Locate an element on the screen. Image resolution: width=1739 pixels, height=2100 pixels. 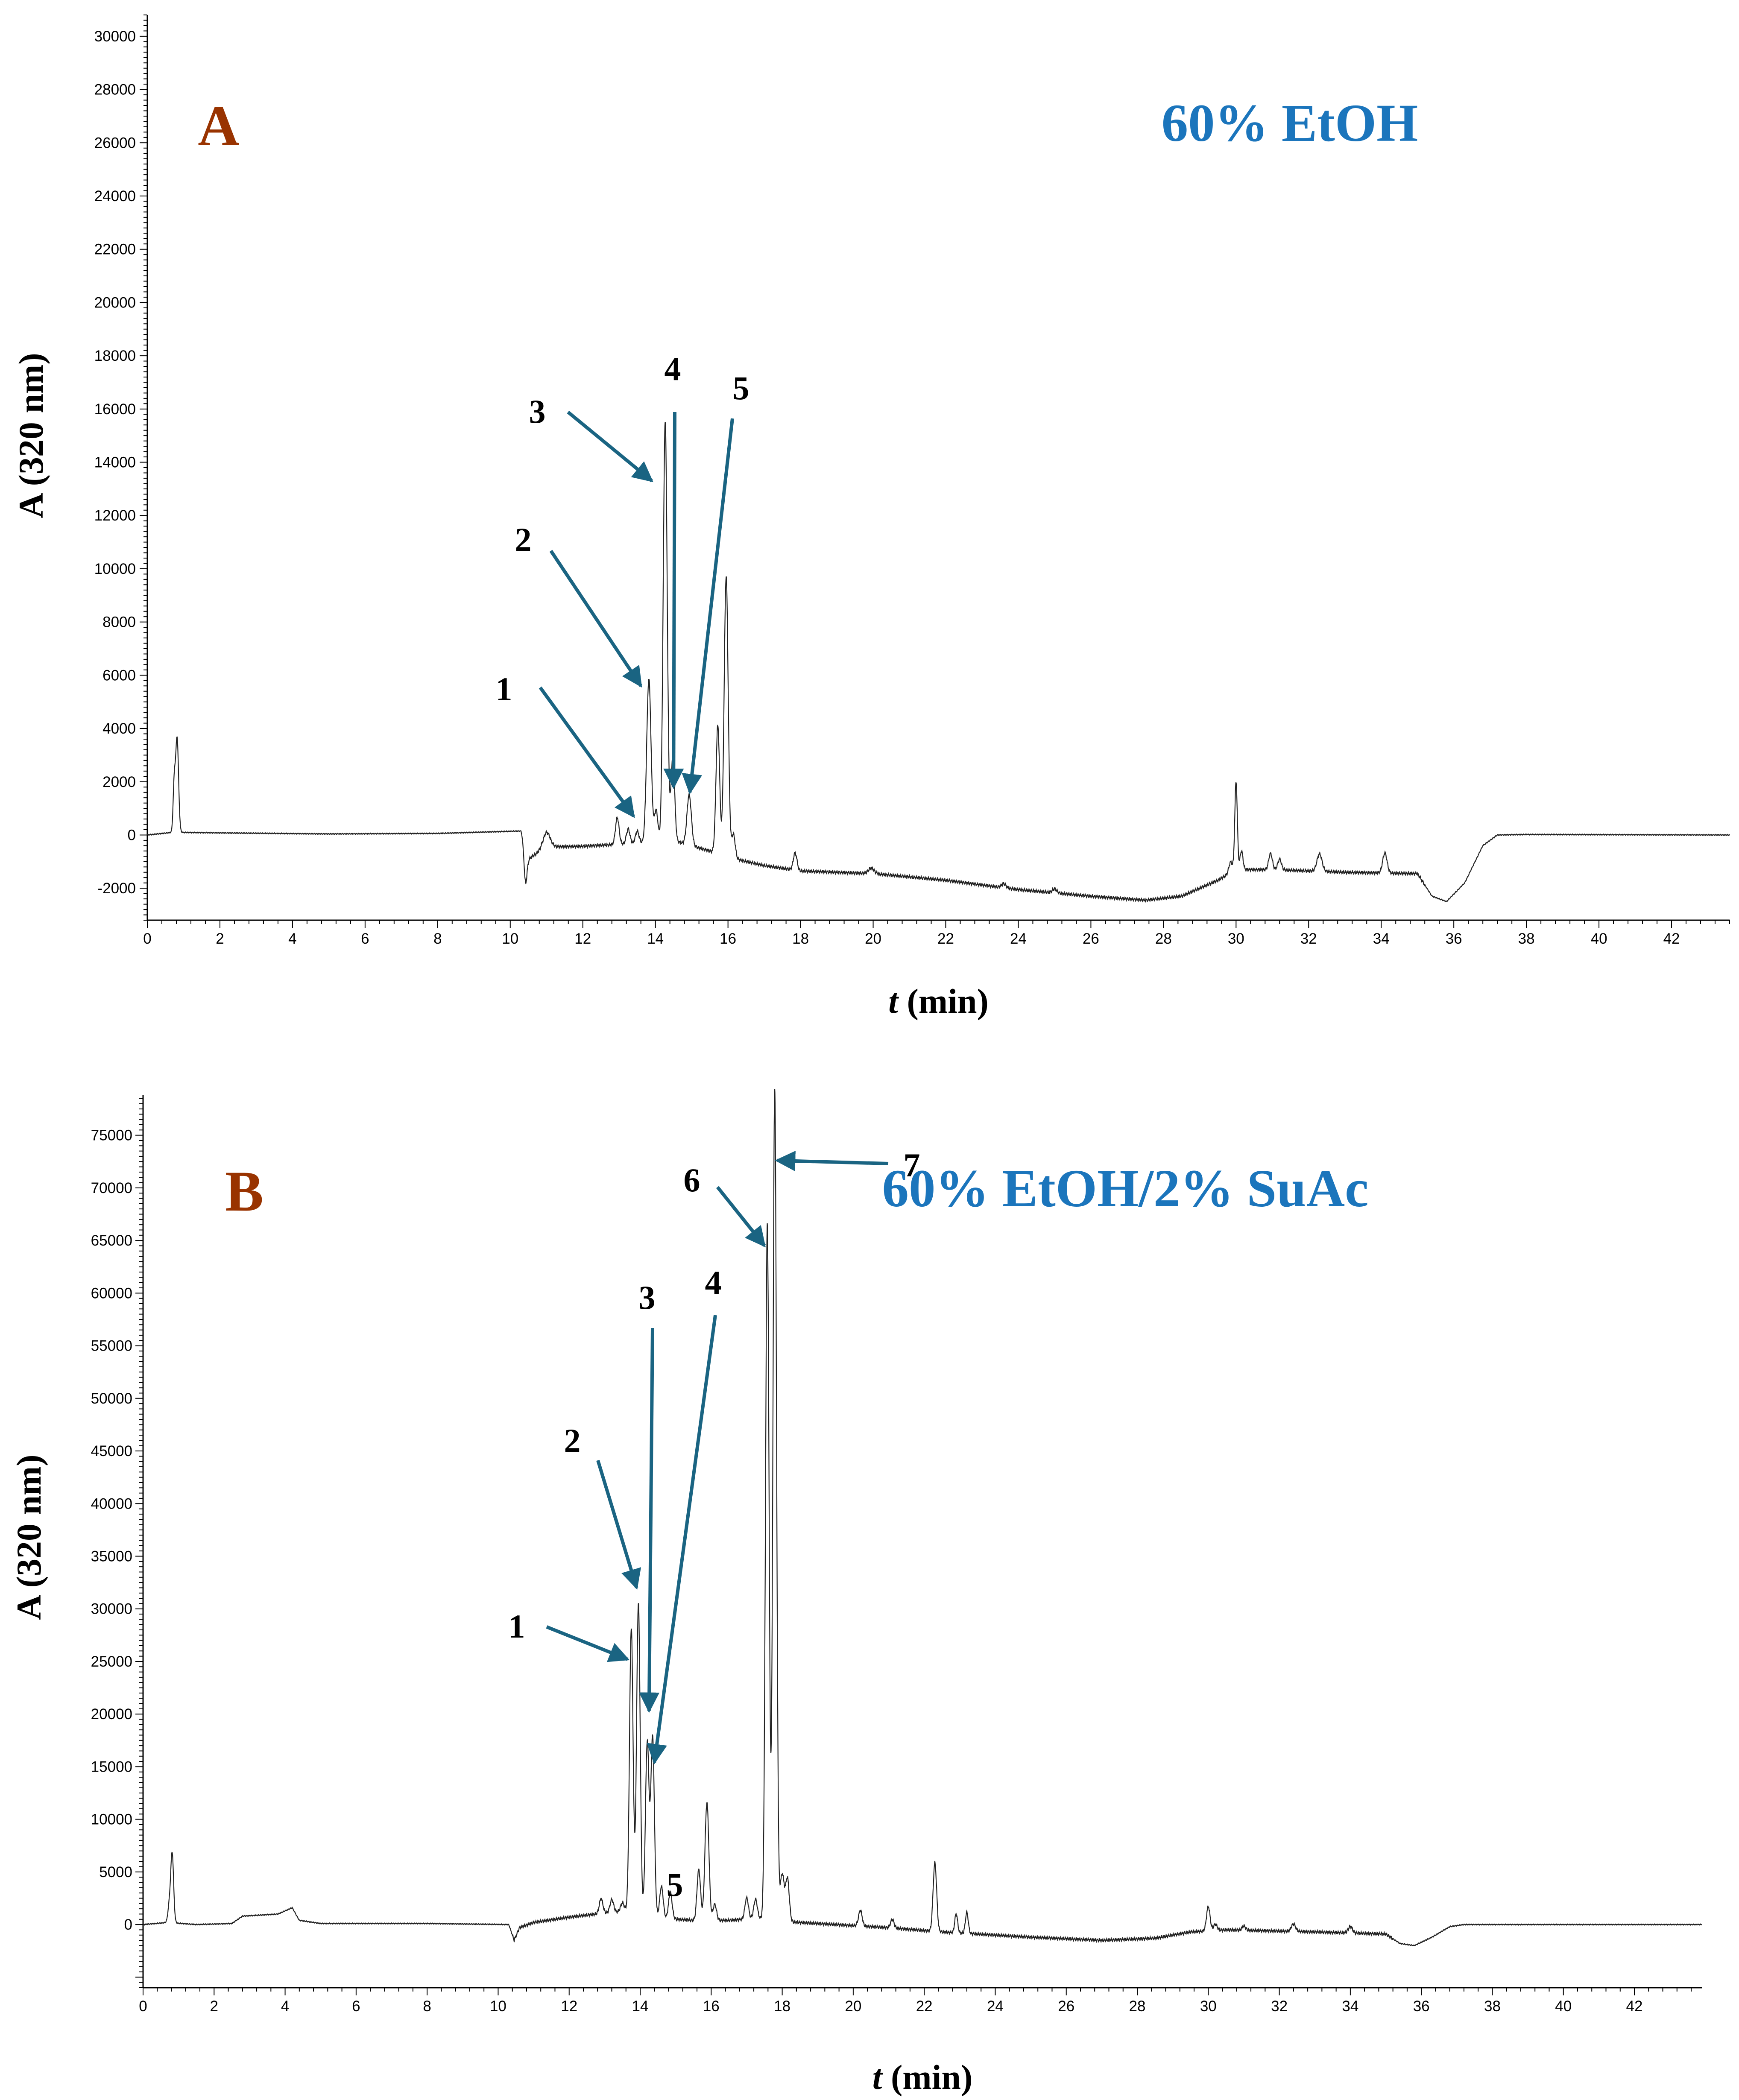
y-tick-label: 28000 is located at coordinates (115, 90).